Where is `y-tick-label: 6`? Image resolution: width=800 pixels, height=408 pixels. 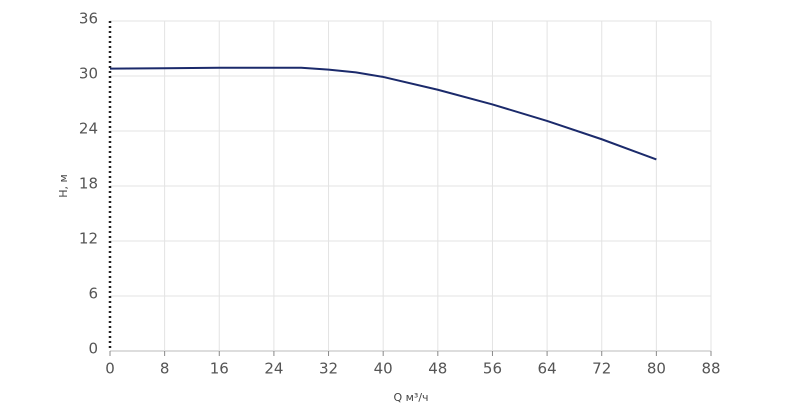
y-tick-label: 6 is located at coordinates (93, 294).